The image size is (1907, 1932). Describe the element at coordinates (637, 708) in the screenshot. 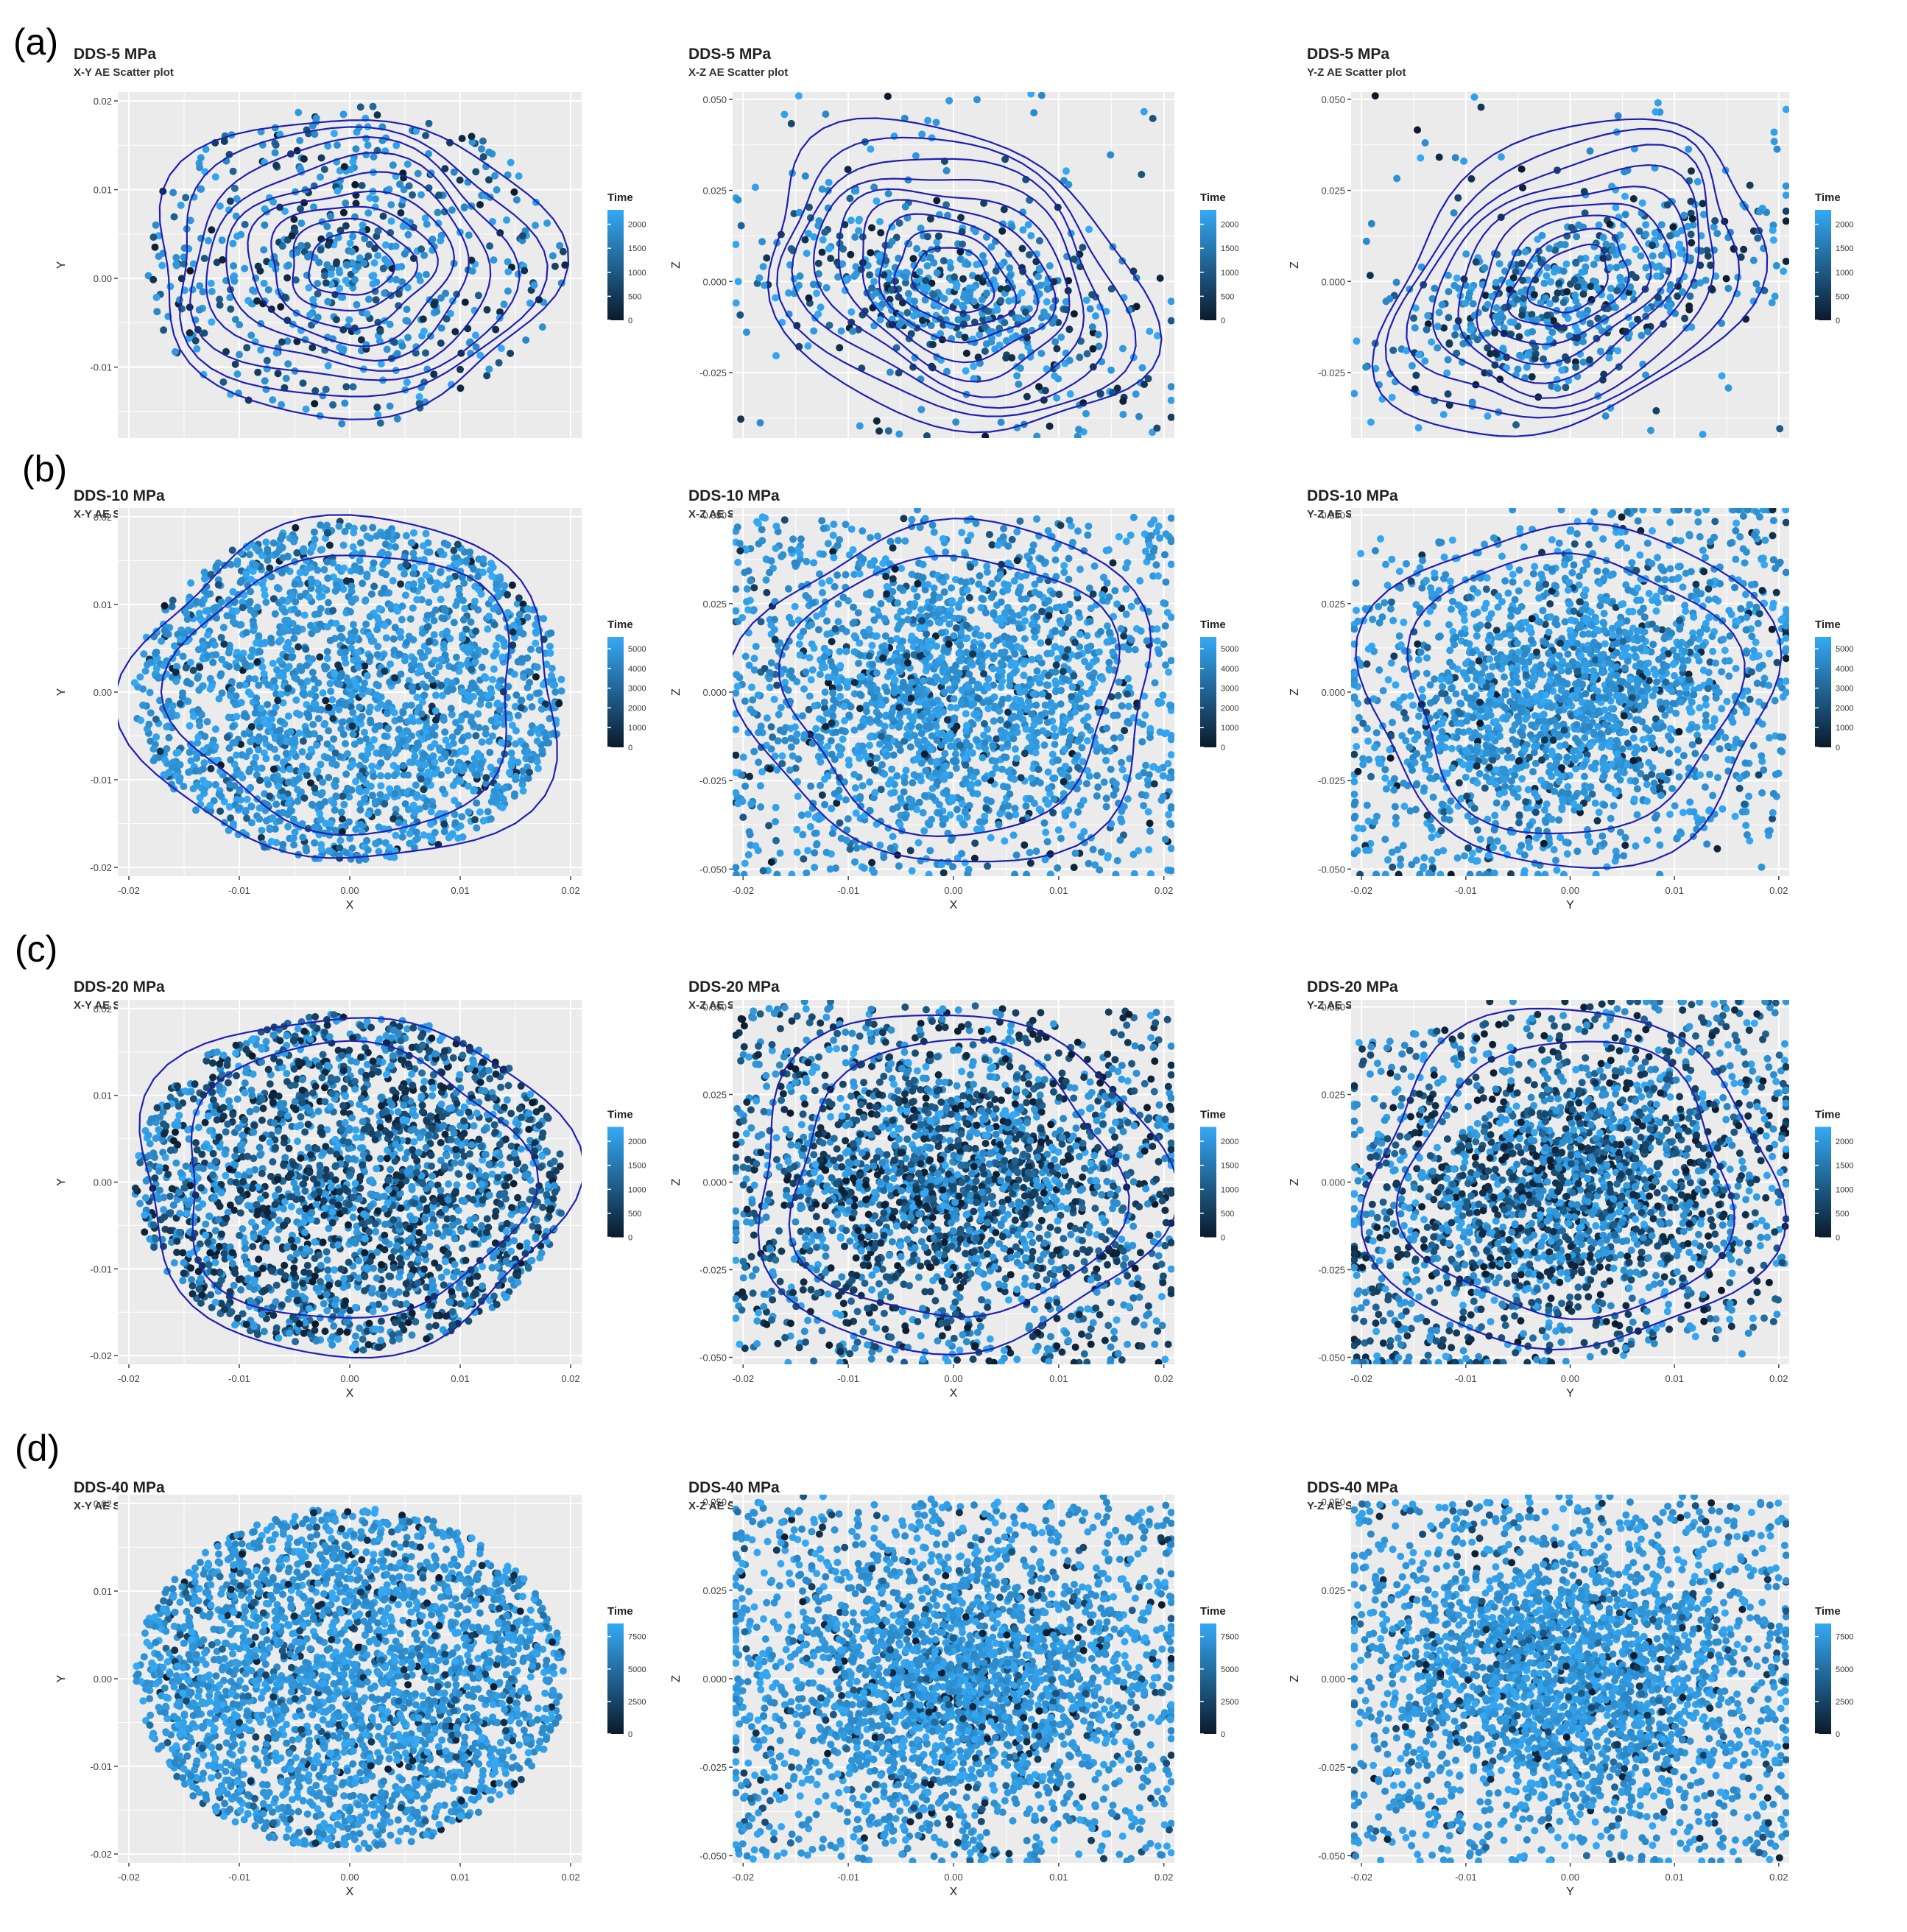

I see `legend-tick-label: 2000` at that location.